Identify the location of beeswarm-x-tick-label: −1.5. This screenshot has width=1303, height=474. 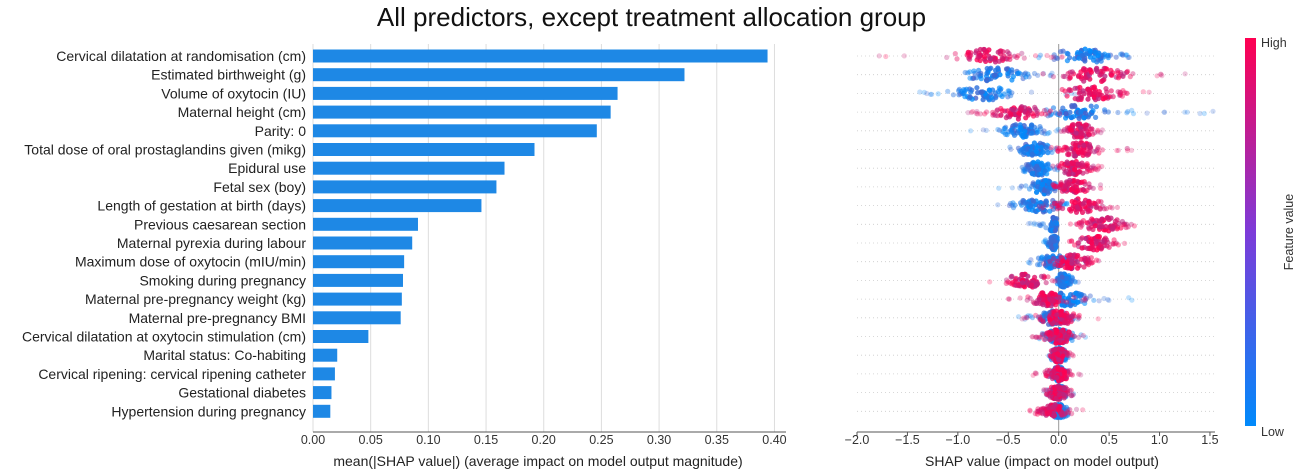
(907, 440).